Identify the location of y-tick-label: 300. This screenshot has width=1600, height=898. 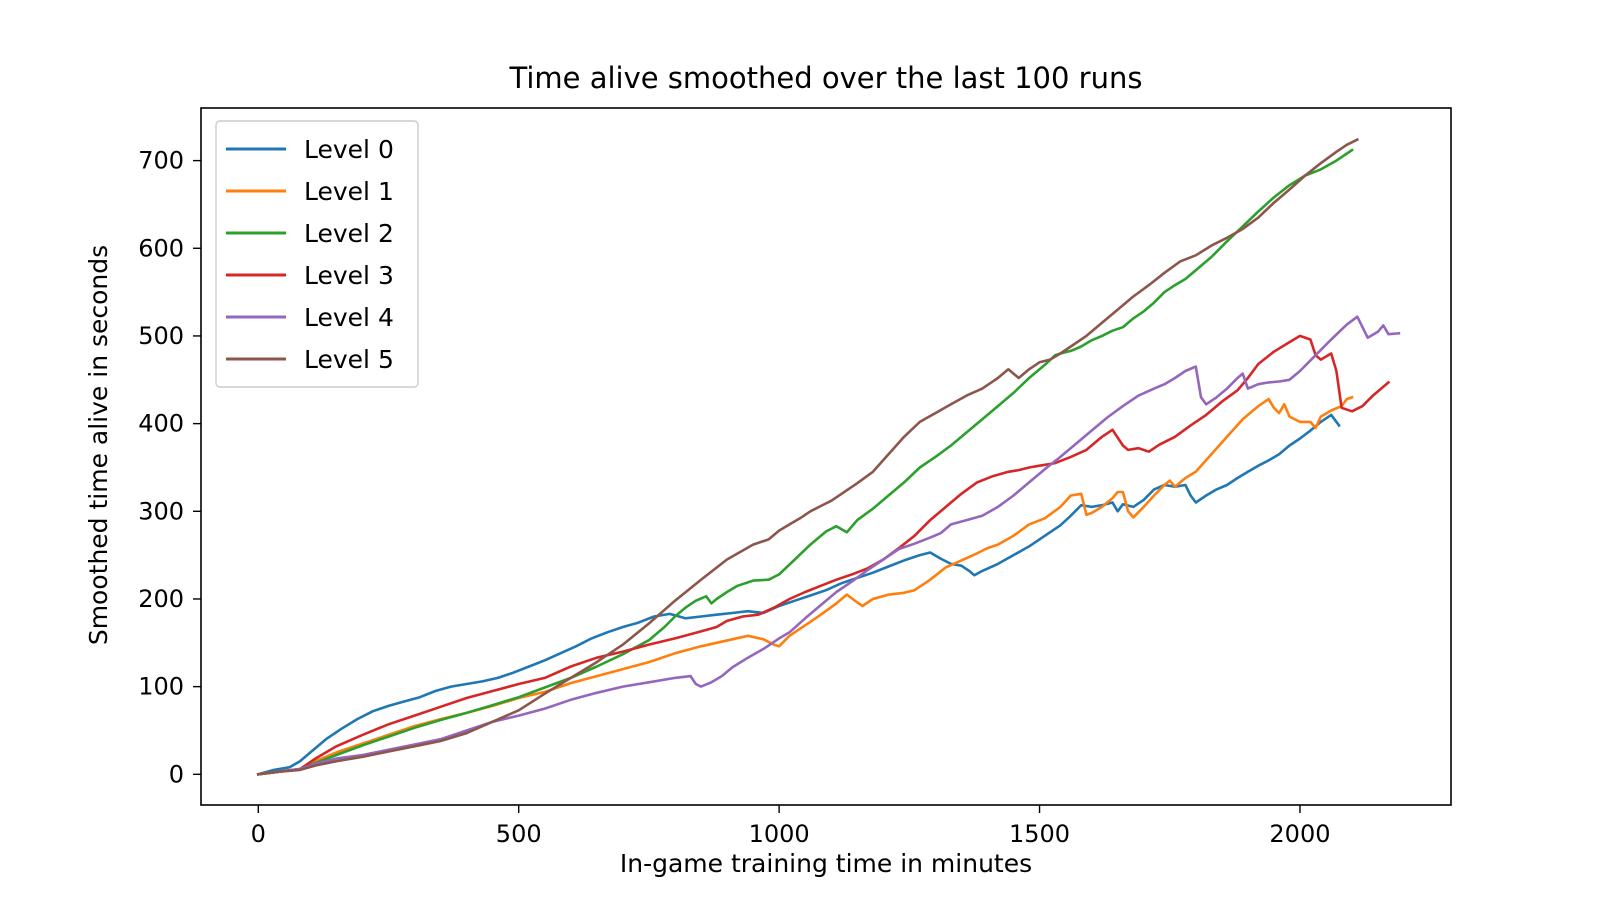
(161, 511).